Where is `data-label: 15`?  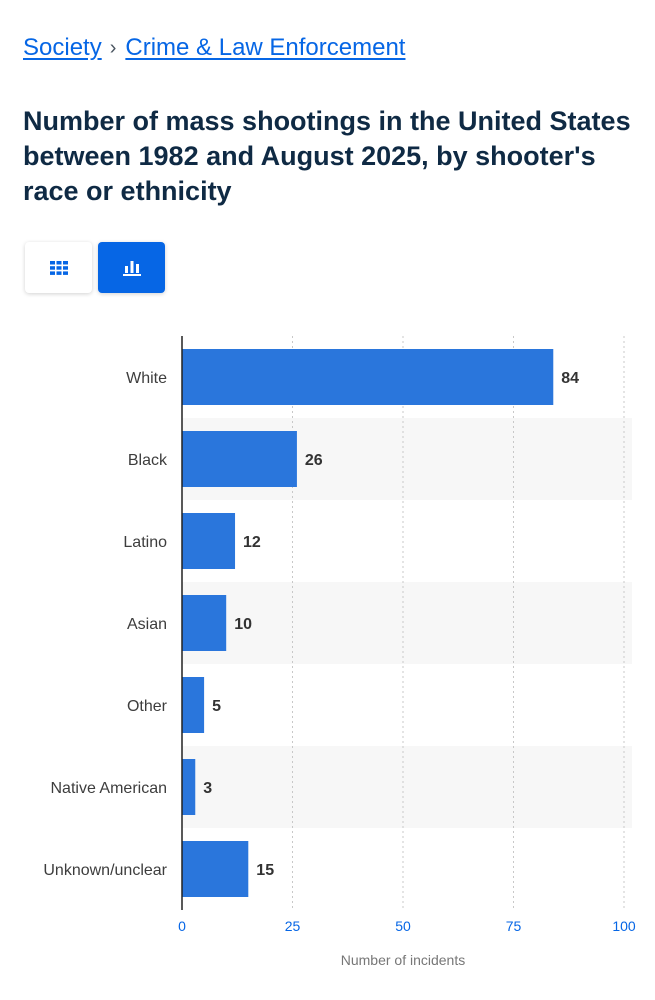 data-label: 15 is located at coordinates (265, 870).